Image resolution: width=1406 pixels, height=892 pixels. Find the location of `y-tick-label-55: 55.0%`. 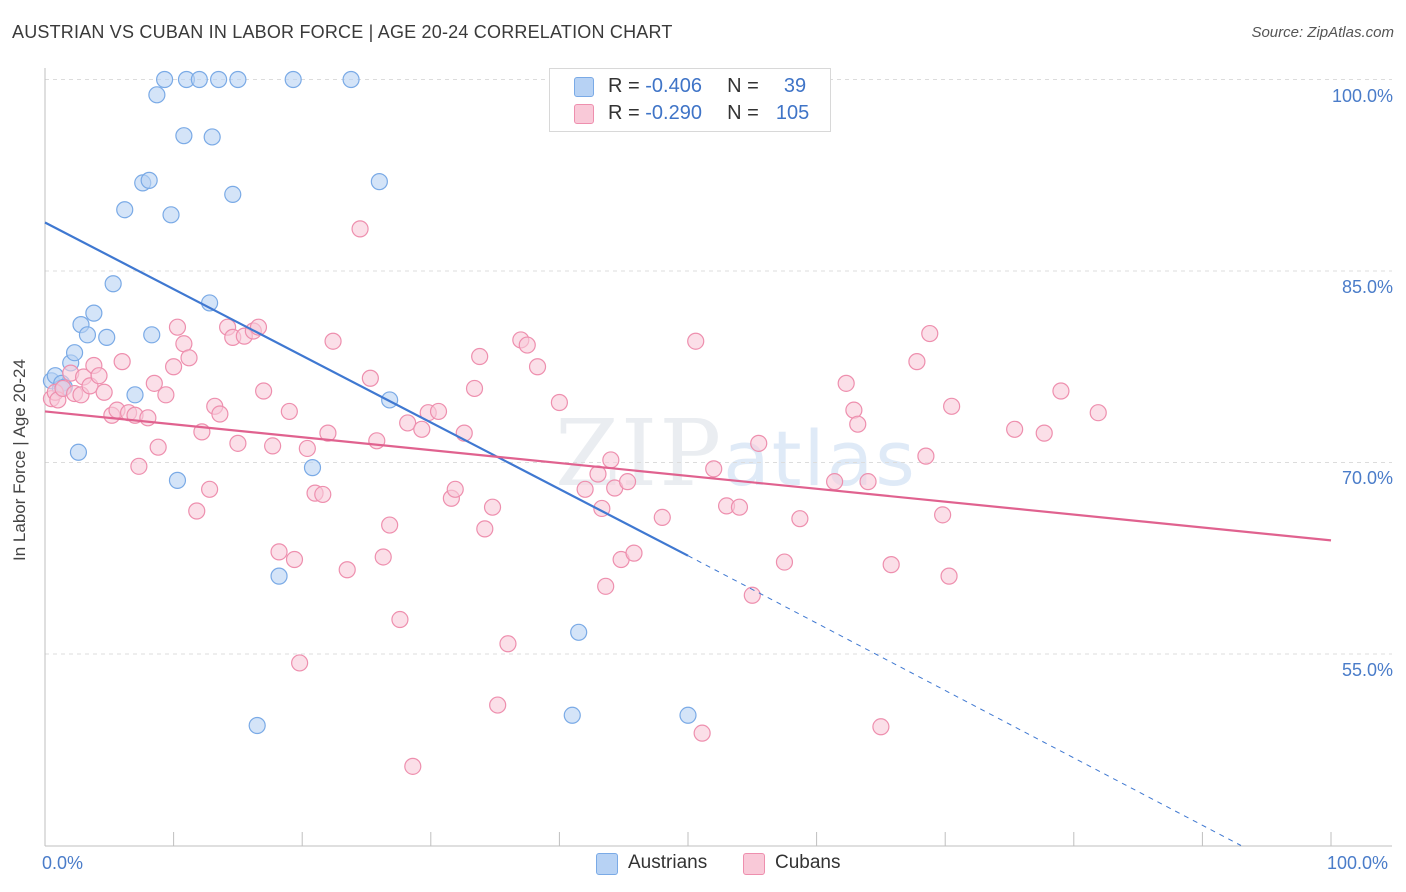

y-tick-label-55: 55.0% is located at coordinates (1367, 670).